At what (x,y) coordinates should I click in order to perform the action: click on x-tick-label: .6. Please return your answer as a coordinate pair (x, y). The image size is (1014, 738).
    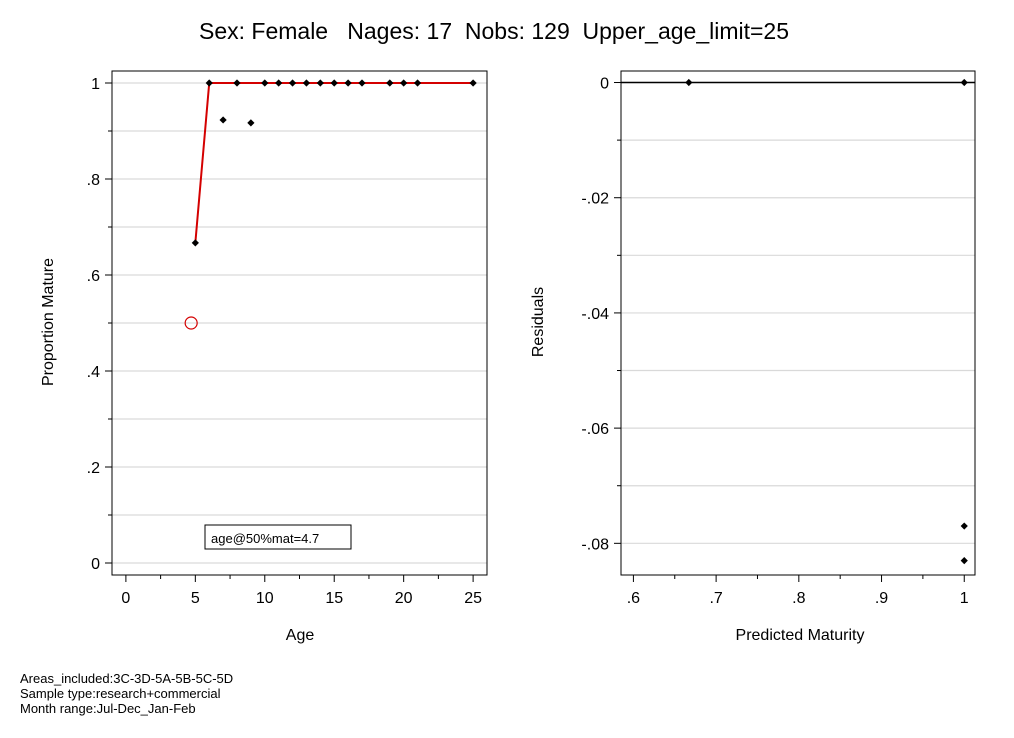
    Looking at the image, I should click on (633, 598).